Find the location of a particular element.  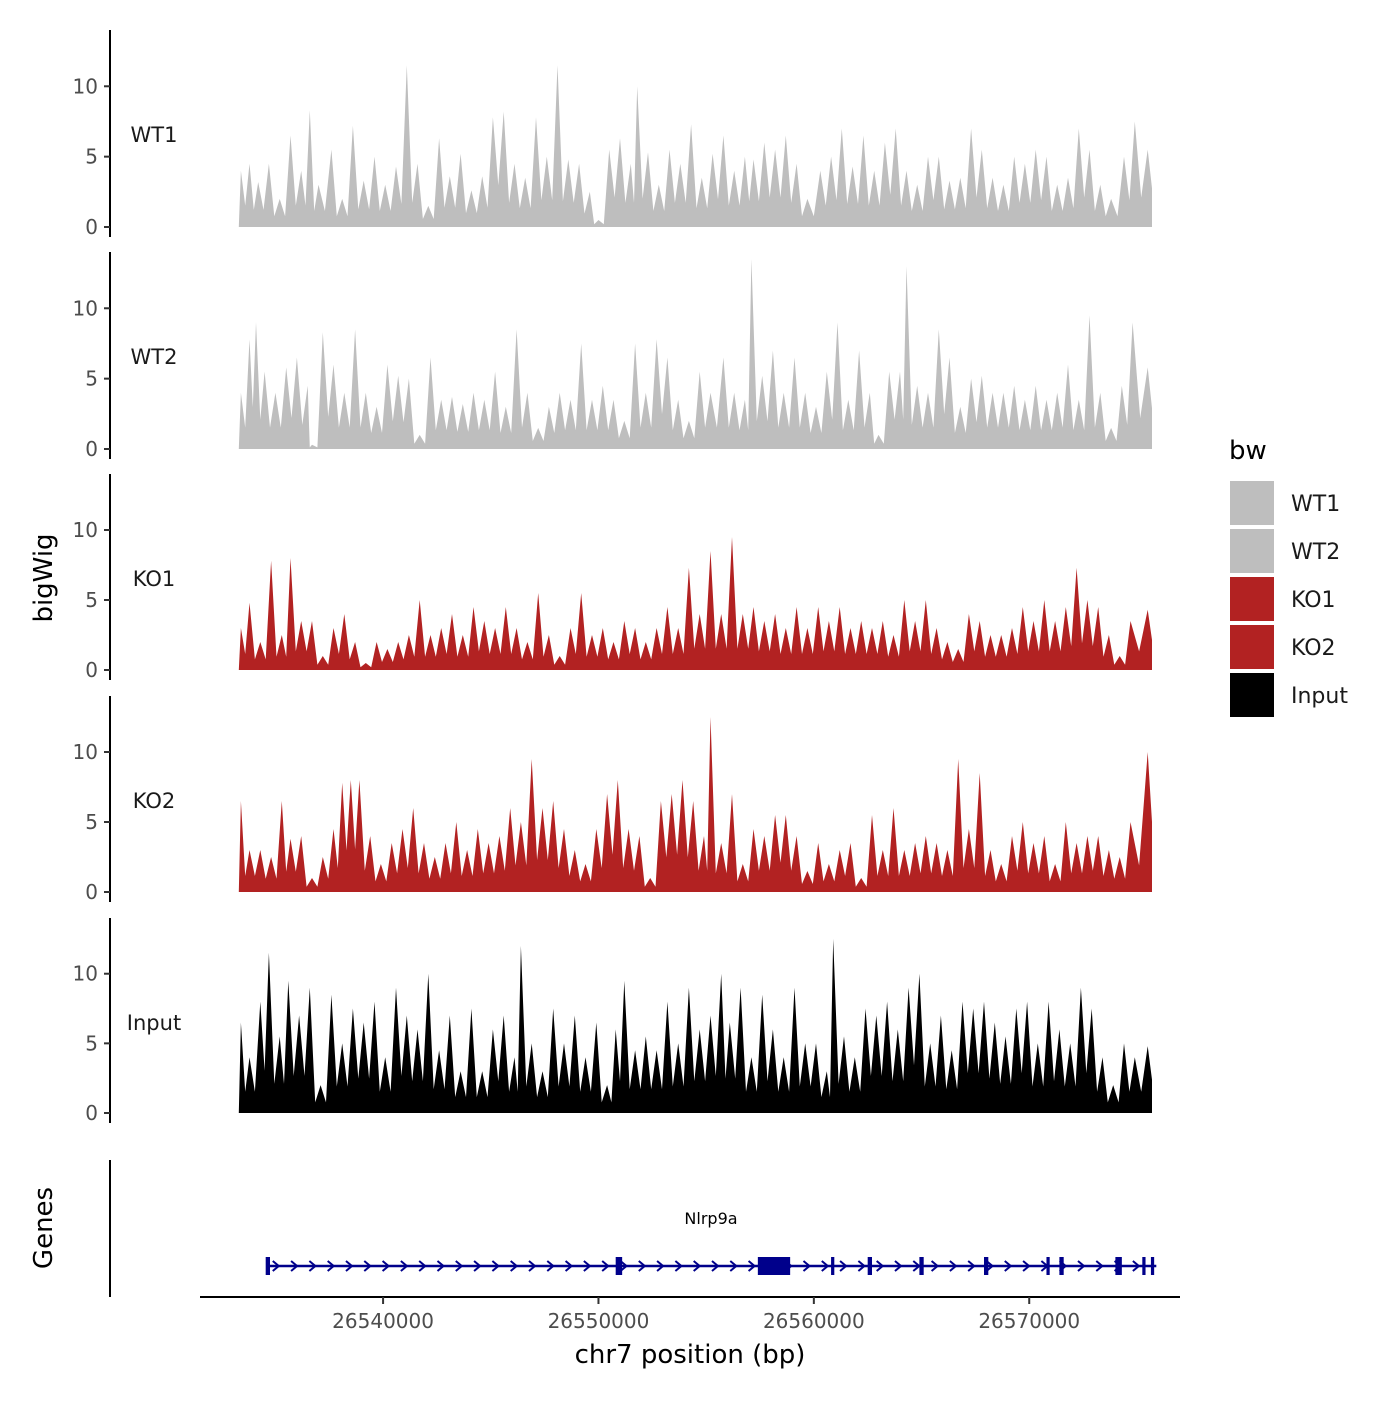

gene-track: Nlrp9a is located at coordinates (633, 1228).